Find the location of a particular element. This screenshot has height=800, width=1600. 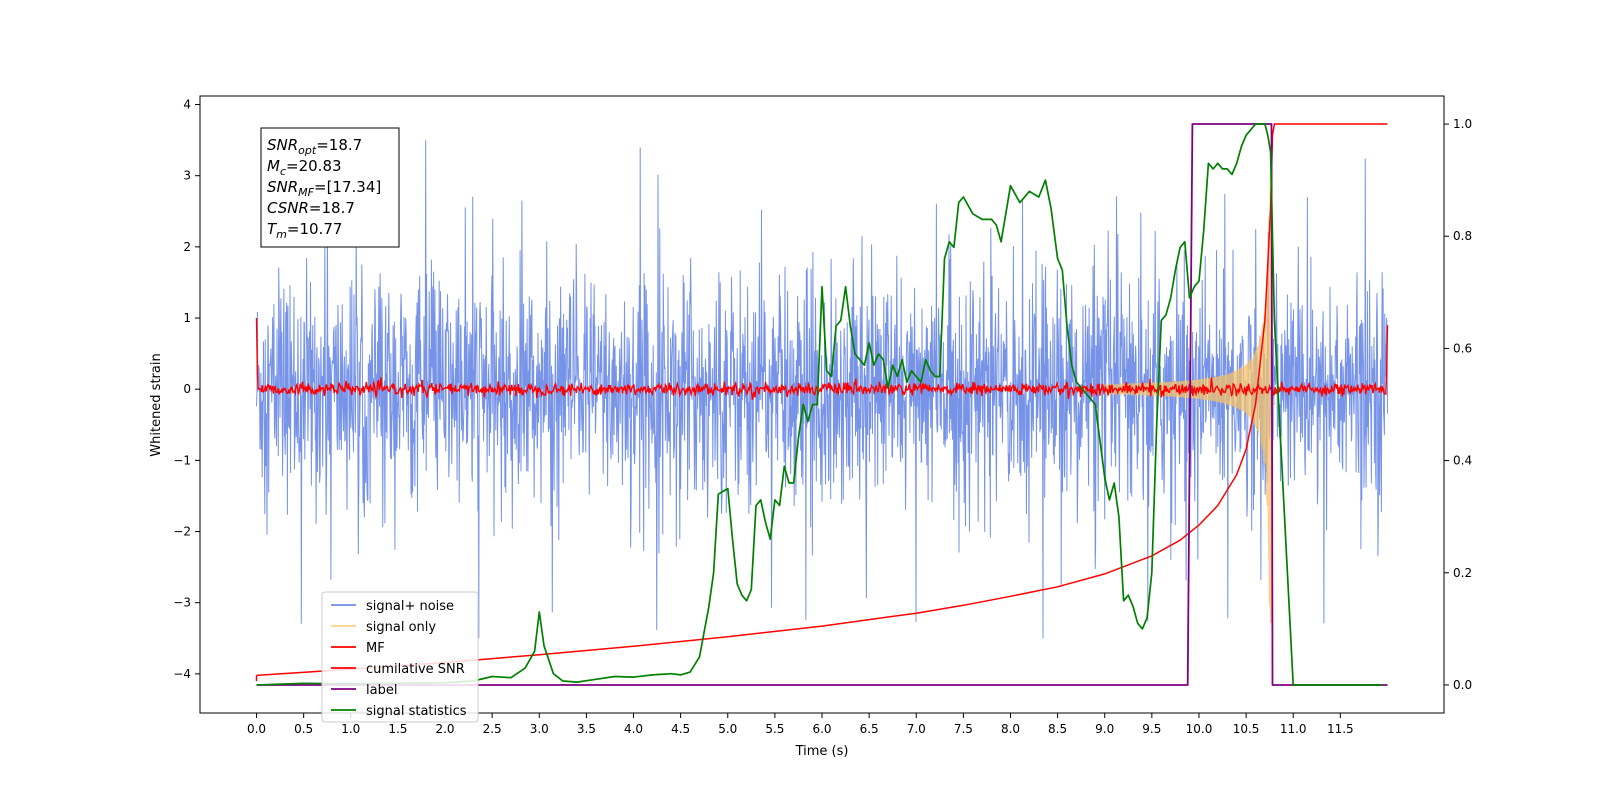

y-axis-right-ticks: 1.0 0.8 0.6 0.4 0.2 0.0 is located at coordinates (1458, 404).